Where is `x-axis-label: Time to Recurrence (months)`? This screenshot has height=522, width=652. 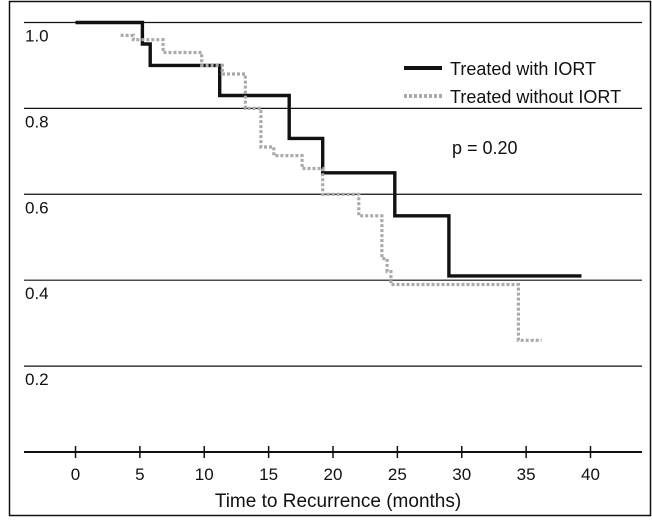
x-axis-label: Time to Recurrence (months) is located at coordinates (338, 501).